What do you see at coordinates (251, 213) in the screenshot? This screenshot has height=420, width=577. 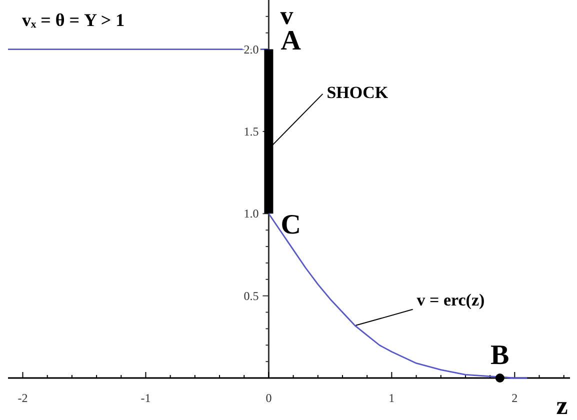 I see `y-tick-label: 1.0` at bounding box center [251, 213].